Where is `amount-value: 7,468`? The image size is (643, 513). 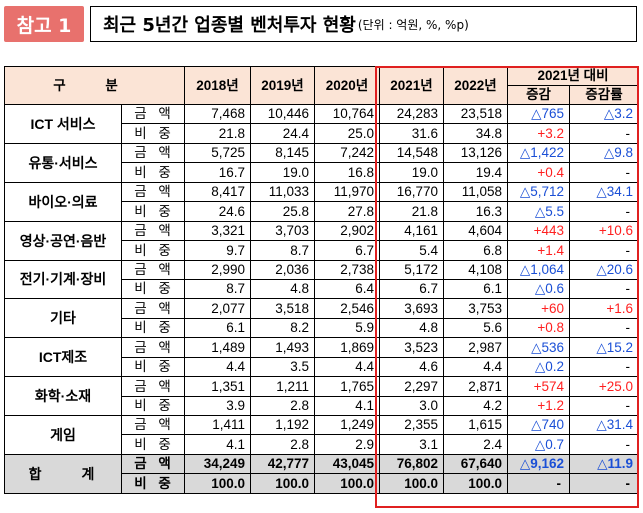 amount-value: 7,468 is located at coordinates (217, 114).